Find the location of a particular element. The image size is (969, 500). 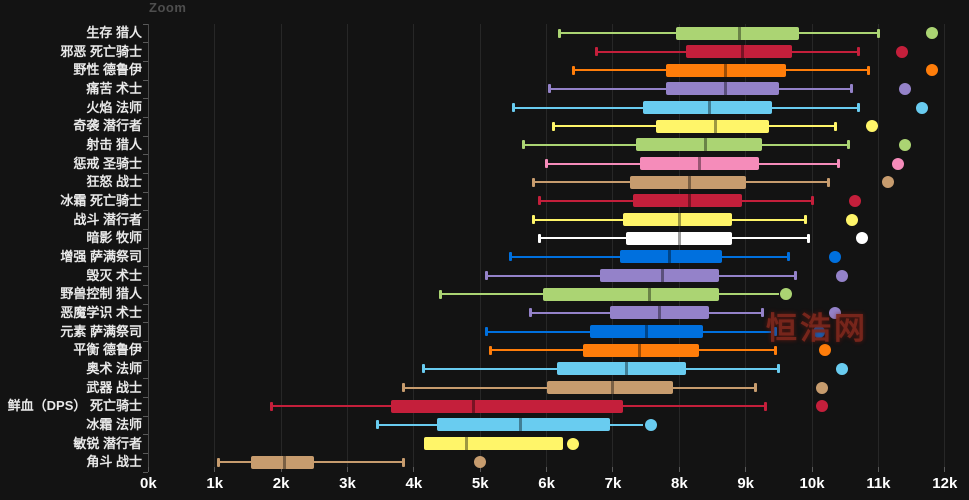

y-axis-tick is located at coordinates (145, 248).